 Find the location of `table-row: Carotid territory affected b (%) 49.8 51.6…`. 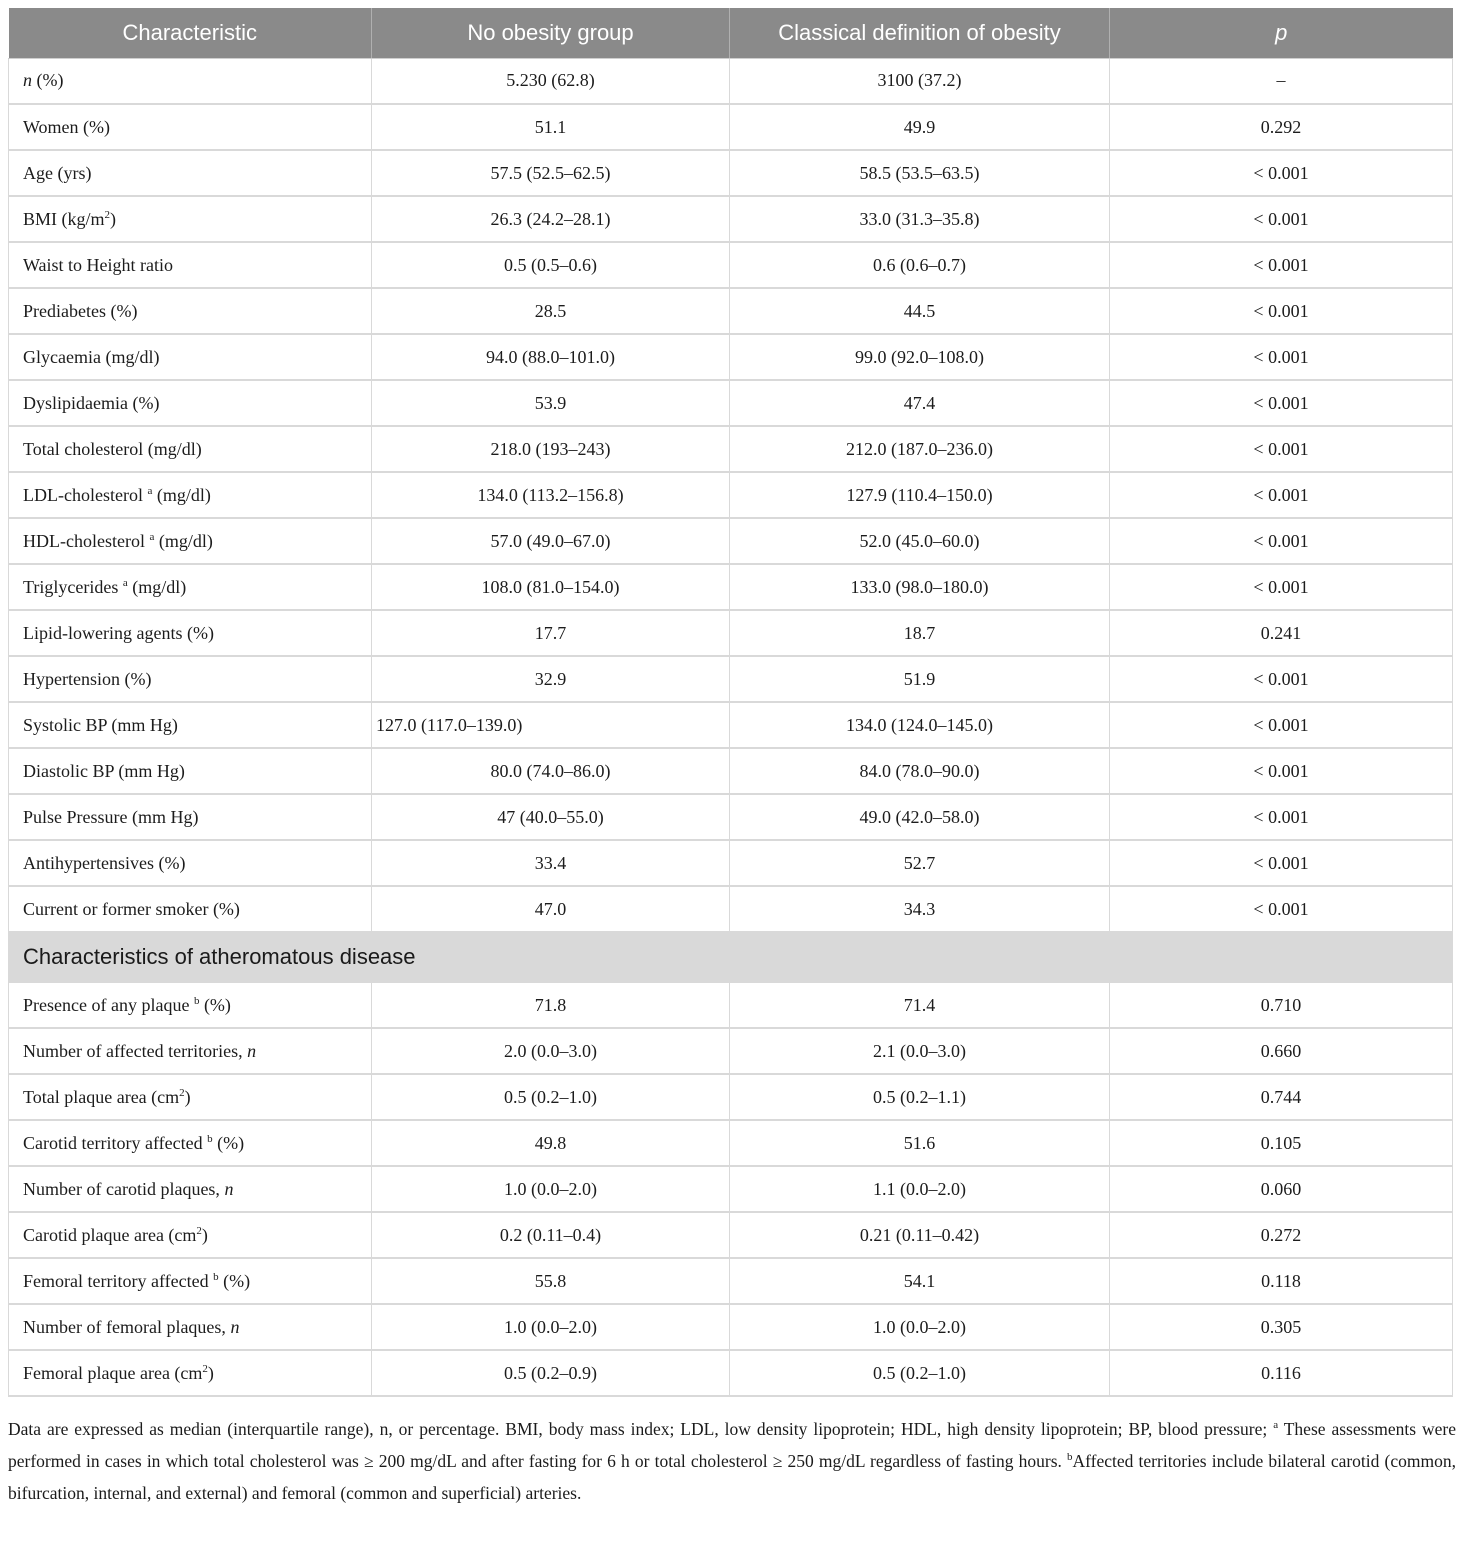

table-row: Carotid territory affected b (%) 49.8 51.6… is located at coordinates (730, 1143).